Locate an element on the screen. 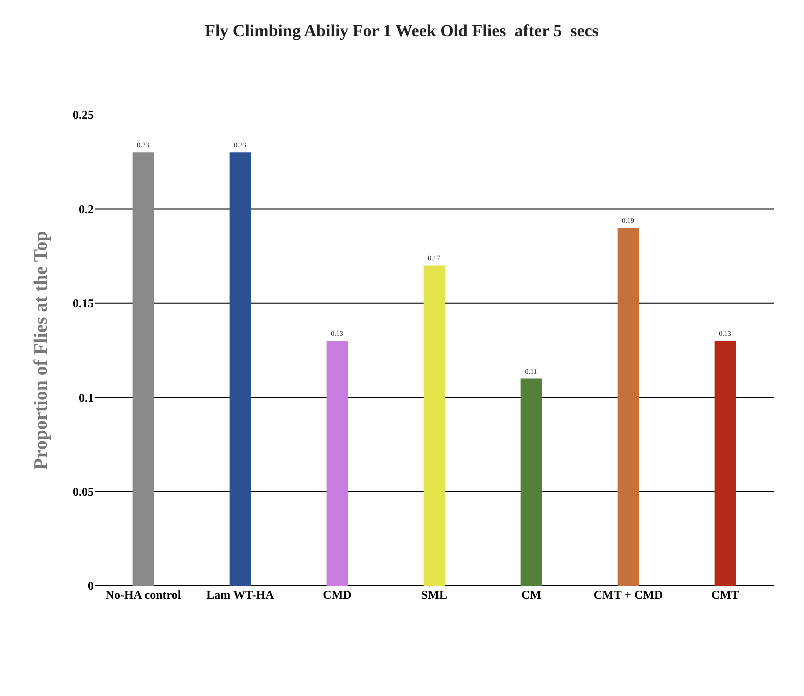 The image size is (804, 696). x-tick-label: CM is located at coordinates (532, 595).